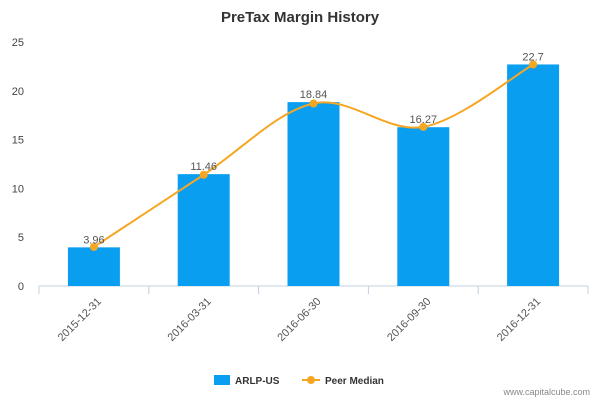 The width and height of the screenshot is (600, 405). Describe the element at coordinates (532, 57) in the screenshot. I see `data-label: 22.7` at that location.